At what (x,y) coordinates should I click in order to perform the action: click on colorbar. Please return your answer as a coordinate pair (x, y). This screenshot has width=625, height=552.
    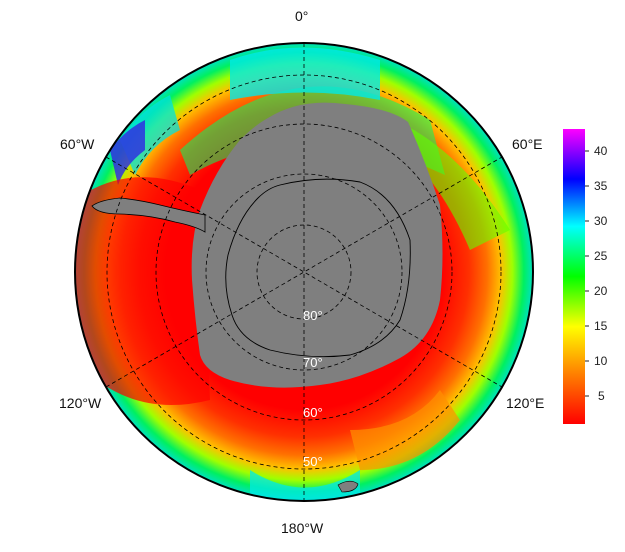
    Looking at the image, I should click on (574, 276).